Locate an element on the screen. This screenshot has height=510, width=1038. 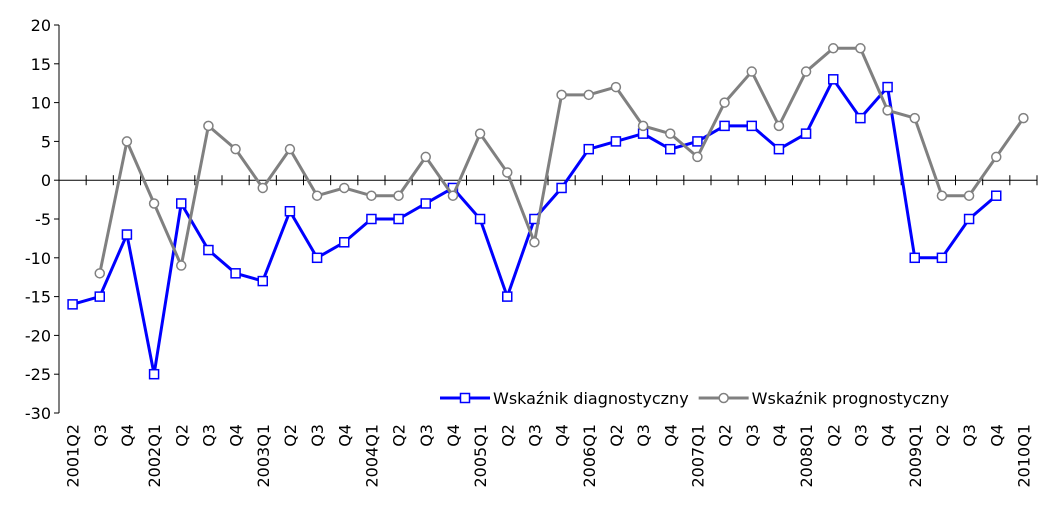
legend-label: Wskaźnik diagnostyczny is located at coordinates (591, 398).